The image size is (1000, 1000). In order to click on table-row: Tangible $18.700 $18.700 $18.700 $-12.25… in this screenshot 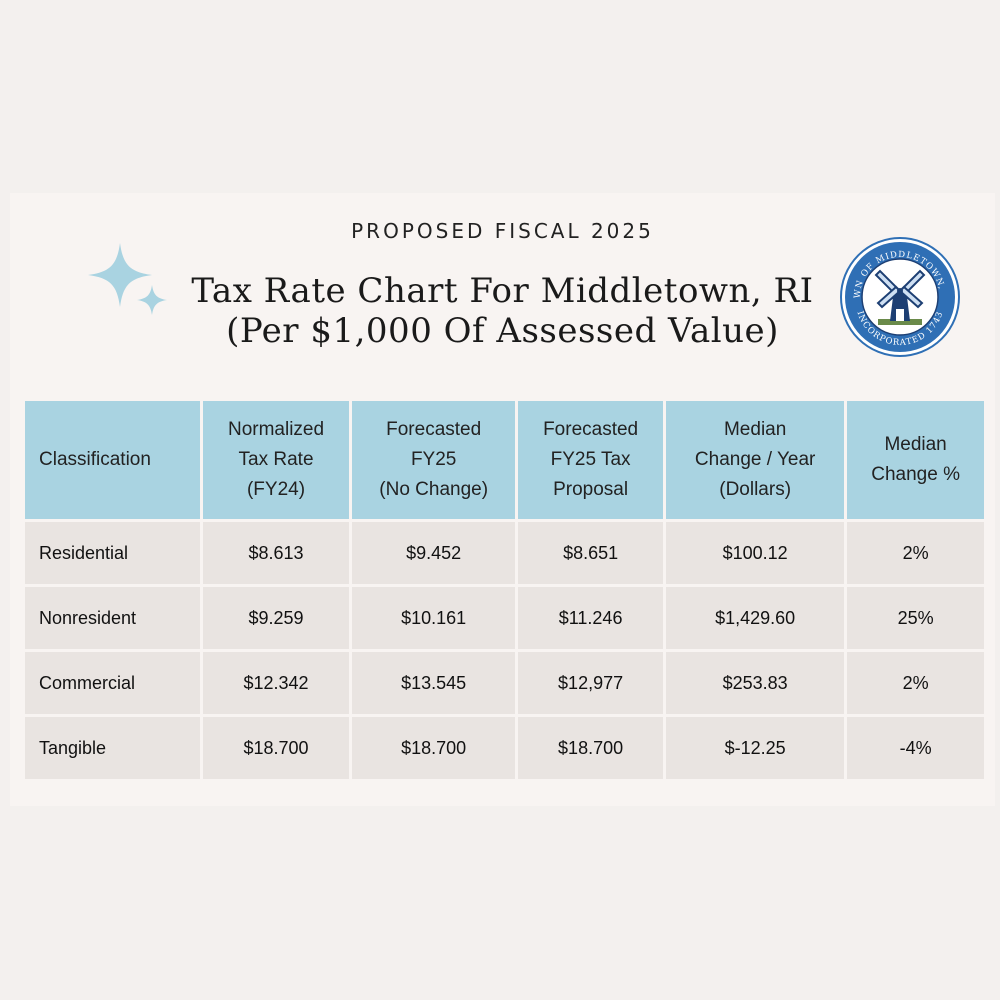, I will do `click(504, 748)`.